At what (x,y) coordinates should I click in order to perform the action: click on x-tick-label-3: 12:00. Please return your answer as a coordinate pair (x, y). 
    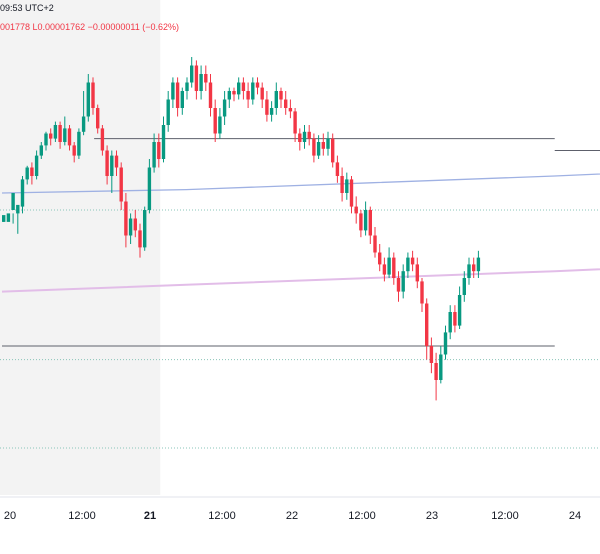
    Looking at the image, I should click on (222, 516).